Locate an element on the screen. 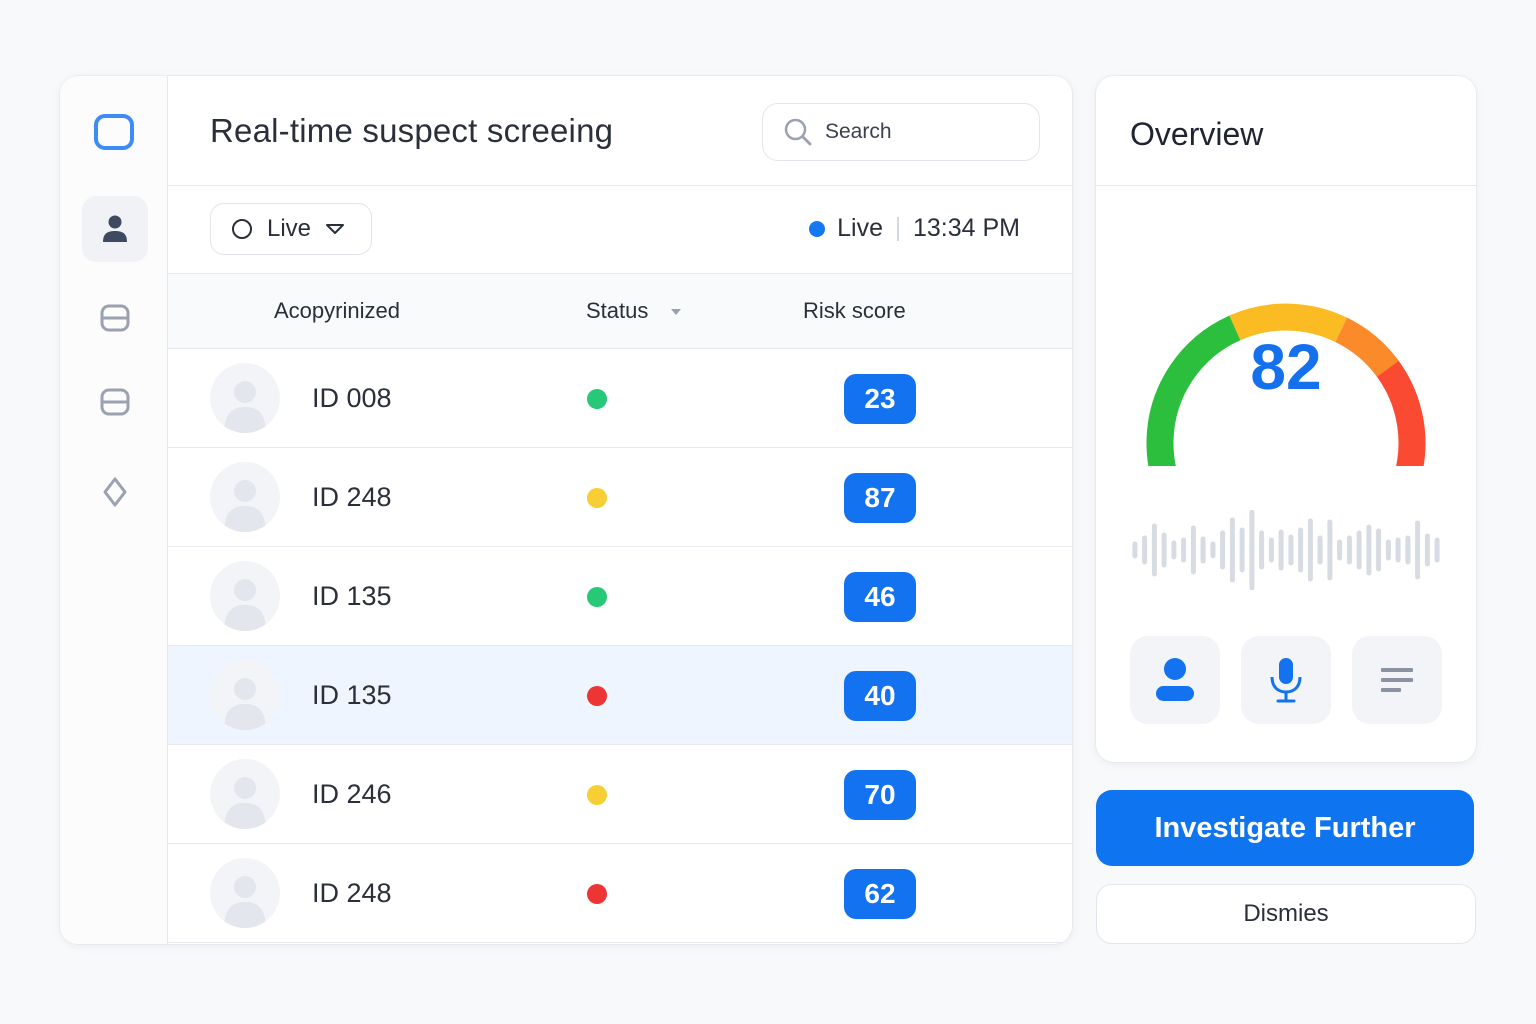 This screenshot has width=1536, height=1024. radio-circle-icon is located at coordinates (242, 229).